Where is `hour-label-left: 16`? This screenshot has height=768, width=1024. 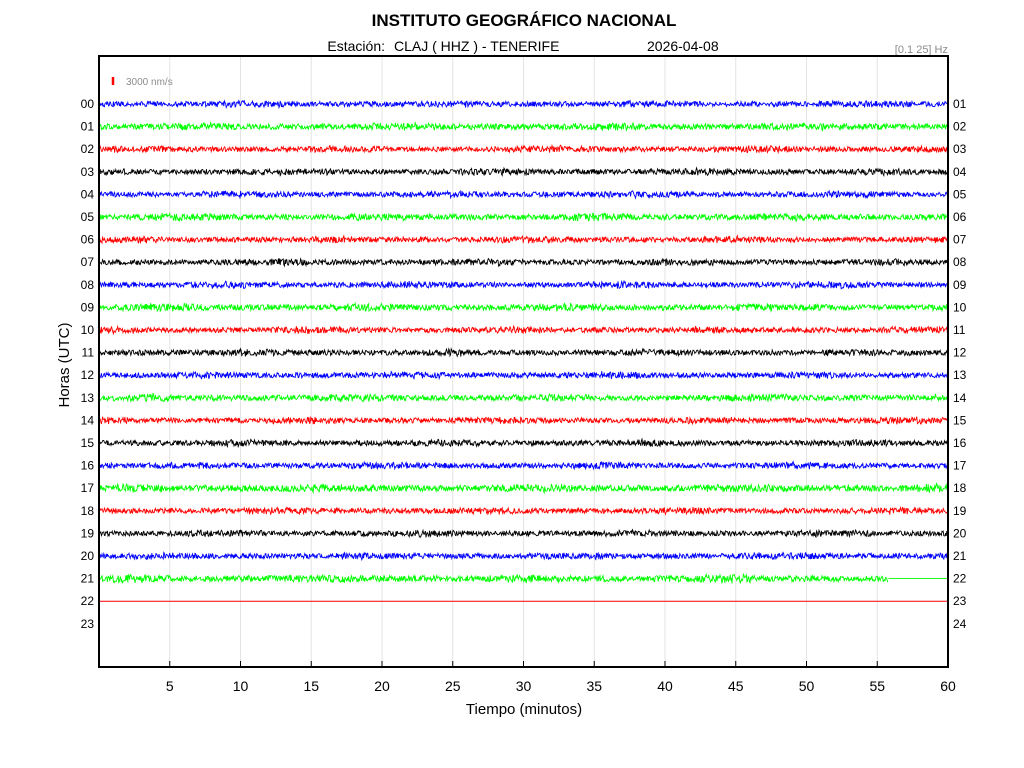 hour-label-left: 16 is located at coordinates (88, 466).